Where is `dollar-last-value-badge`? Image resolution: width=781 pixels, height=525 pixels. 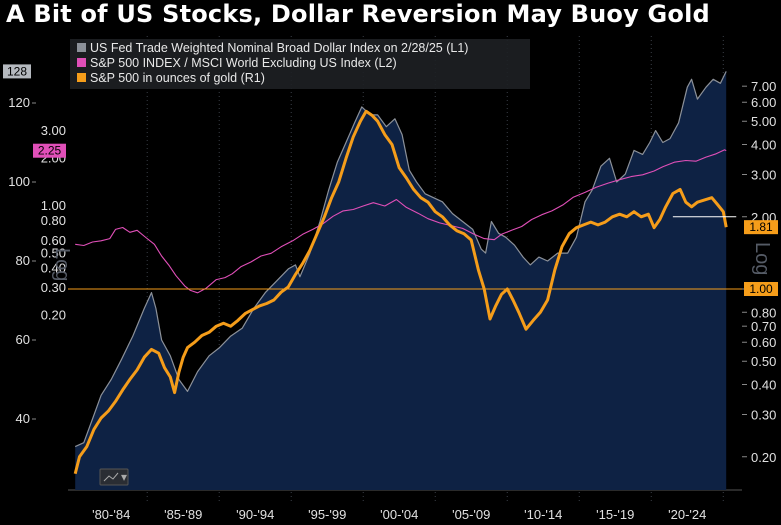
dollar-last-value-badge is located at coordinates (17, 71).